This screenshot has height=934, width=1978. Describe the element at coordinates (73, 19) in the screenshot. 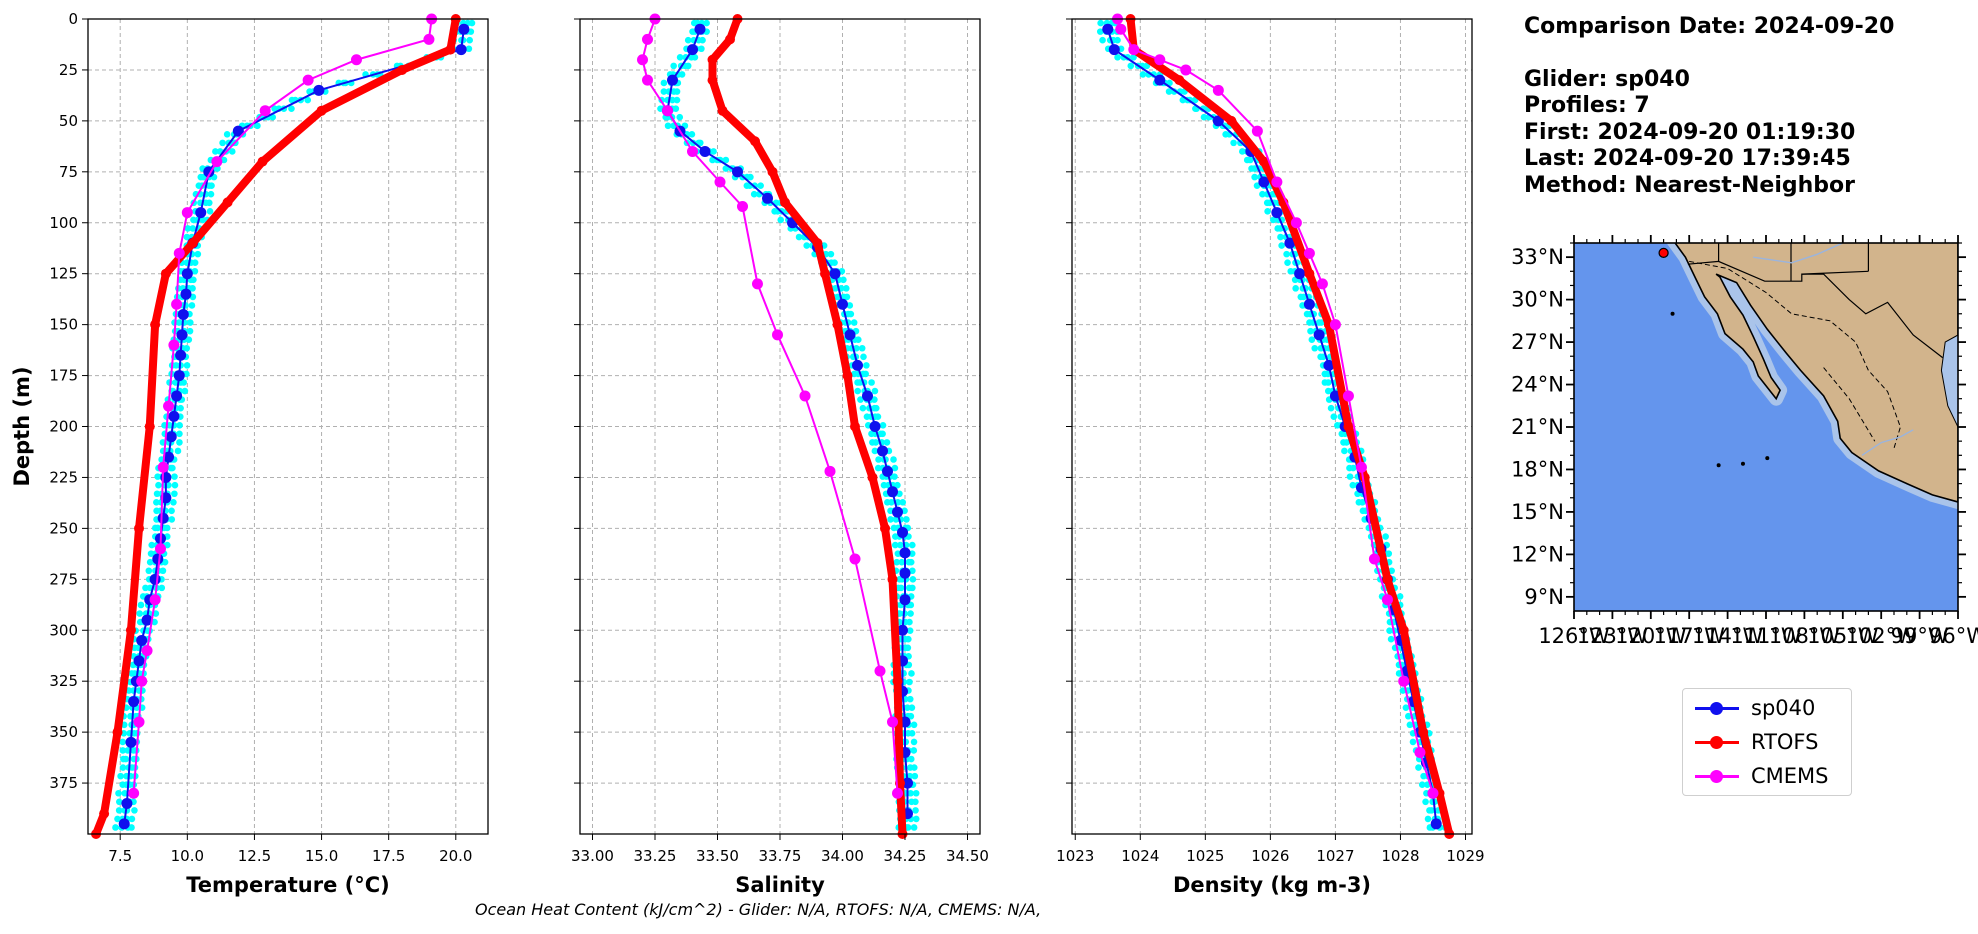

I see `y-tick-label: 0` at that location.